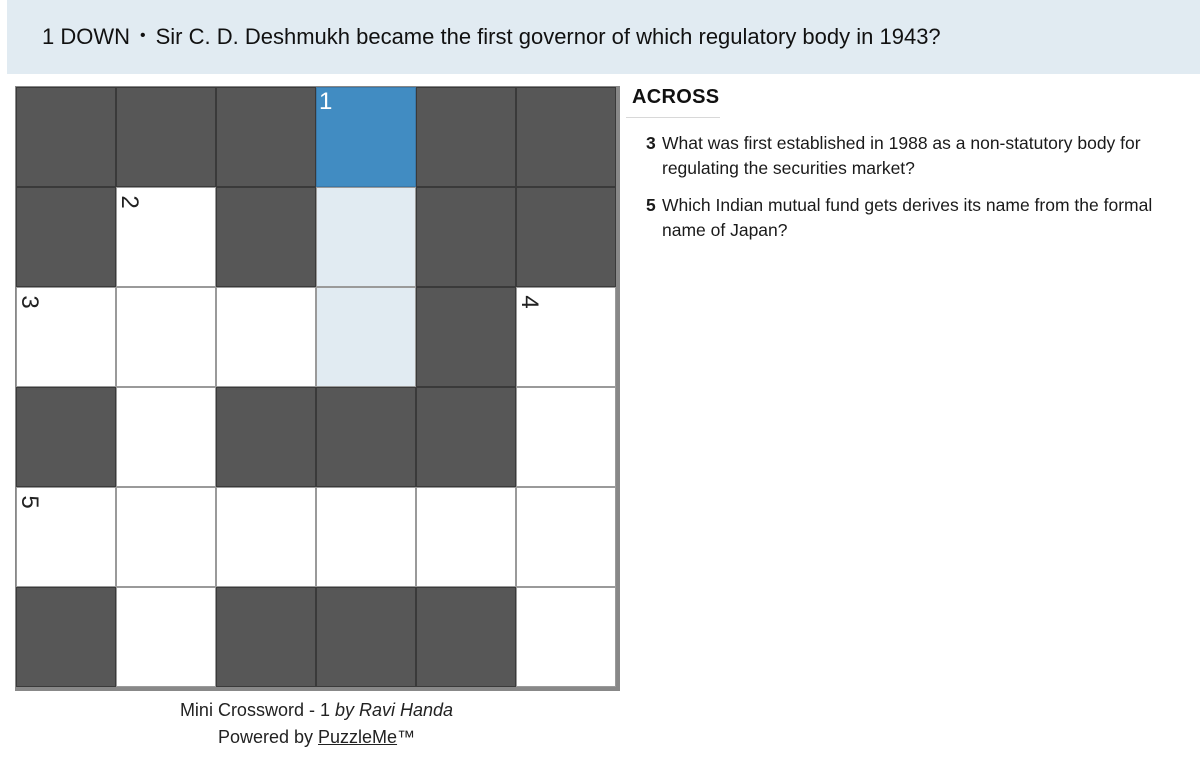 The width and height of the screenshot is (1200, 763). I want to click on cell-number: 2, so click(129, 202).